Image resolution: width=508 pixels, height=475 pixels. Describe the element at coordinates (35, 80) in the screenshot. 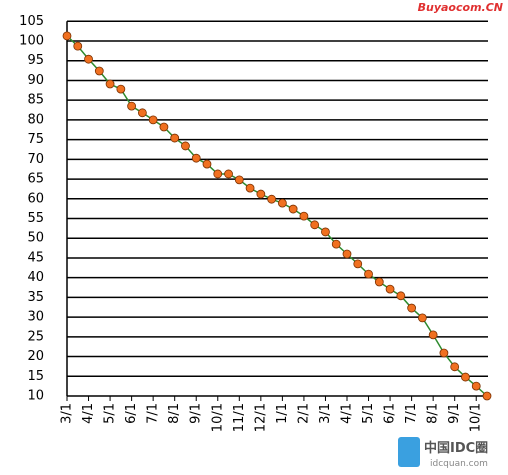

I see `y-tick-label: 90` at that location.